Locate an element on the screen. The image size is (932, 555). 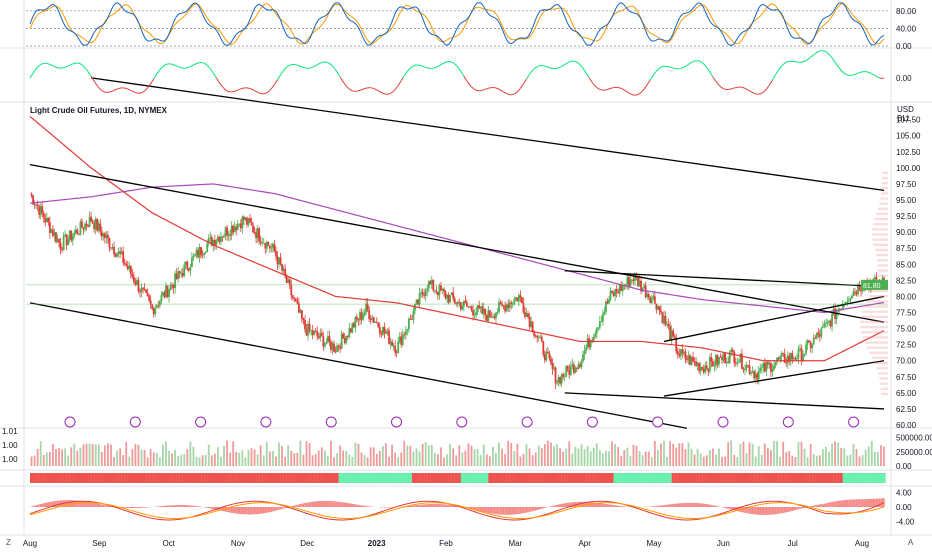
event-marker-icon is located at coordinates (658, 422).